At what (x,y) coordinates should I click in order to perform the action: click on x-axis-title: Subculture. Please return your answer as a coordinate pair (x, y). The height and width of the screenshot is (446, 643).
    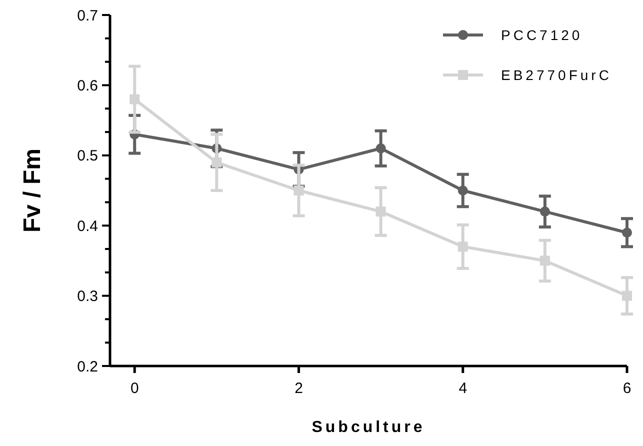
    Looking at the image, I should click on (369, 427).